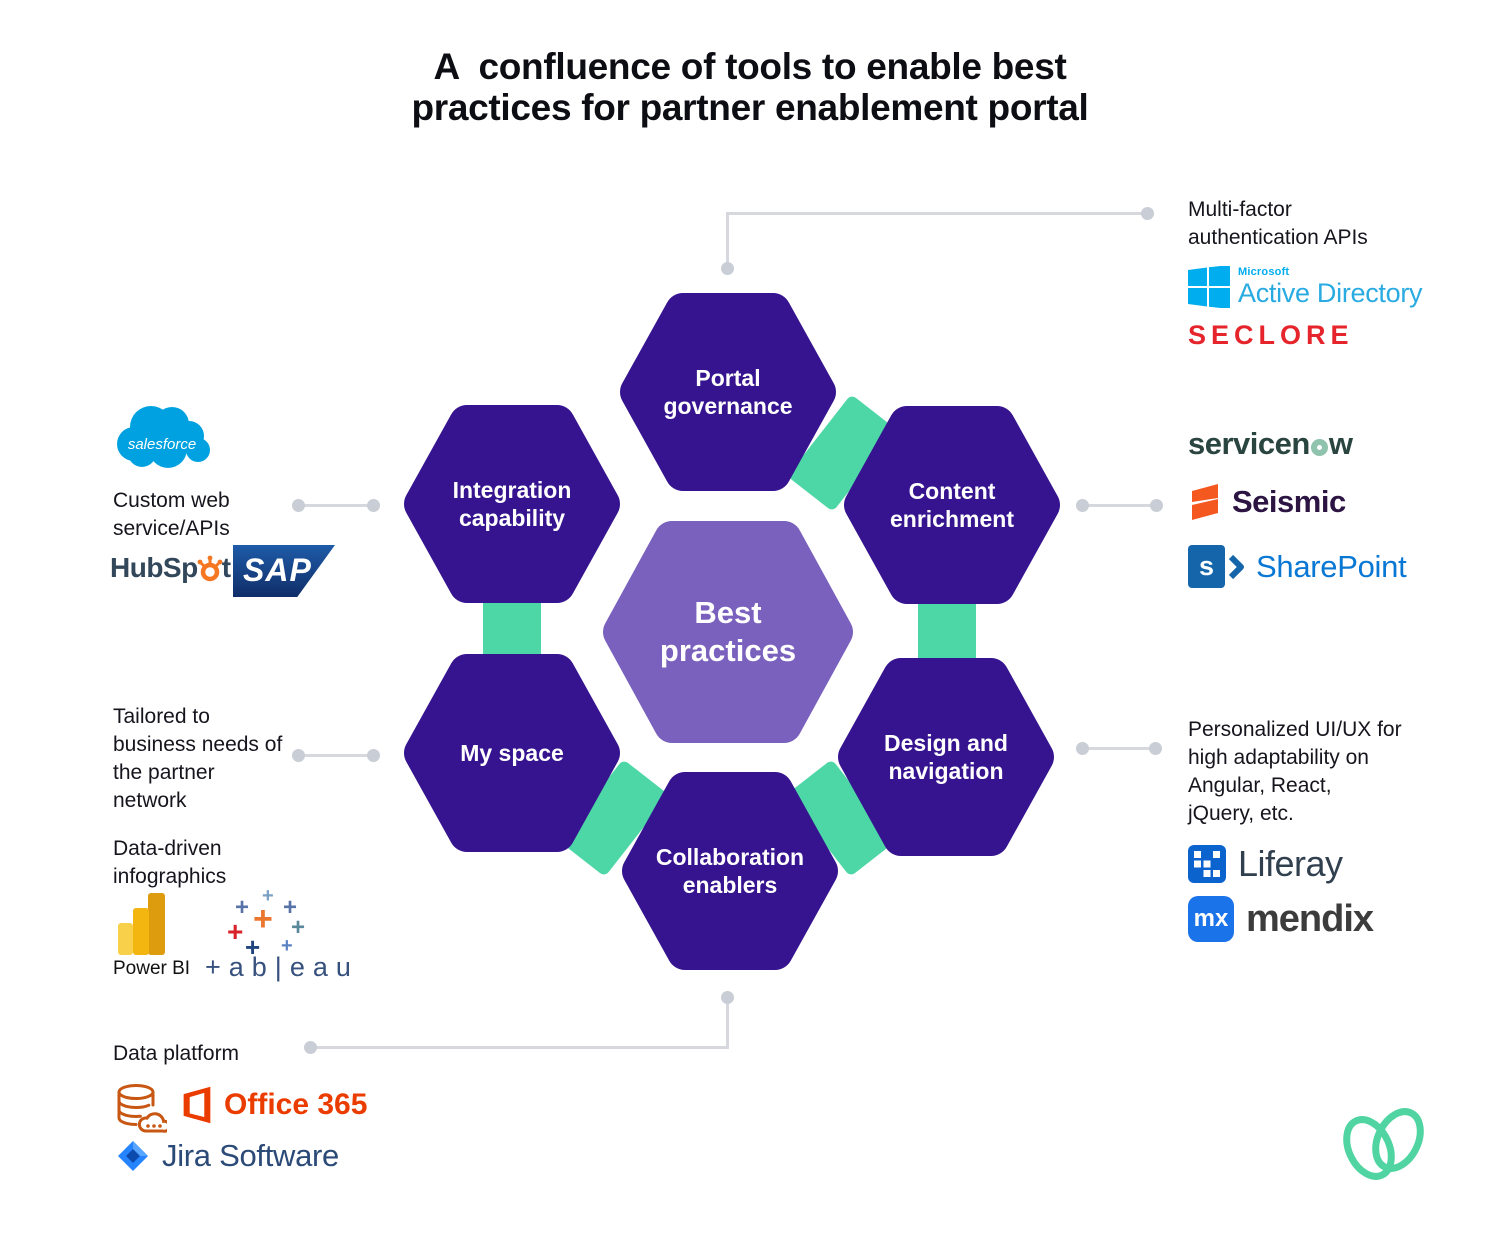  I want to click on hubspot-logo: HubSp t, so click(170, 568).